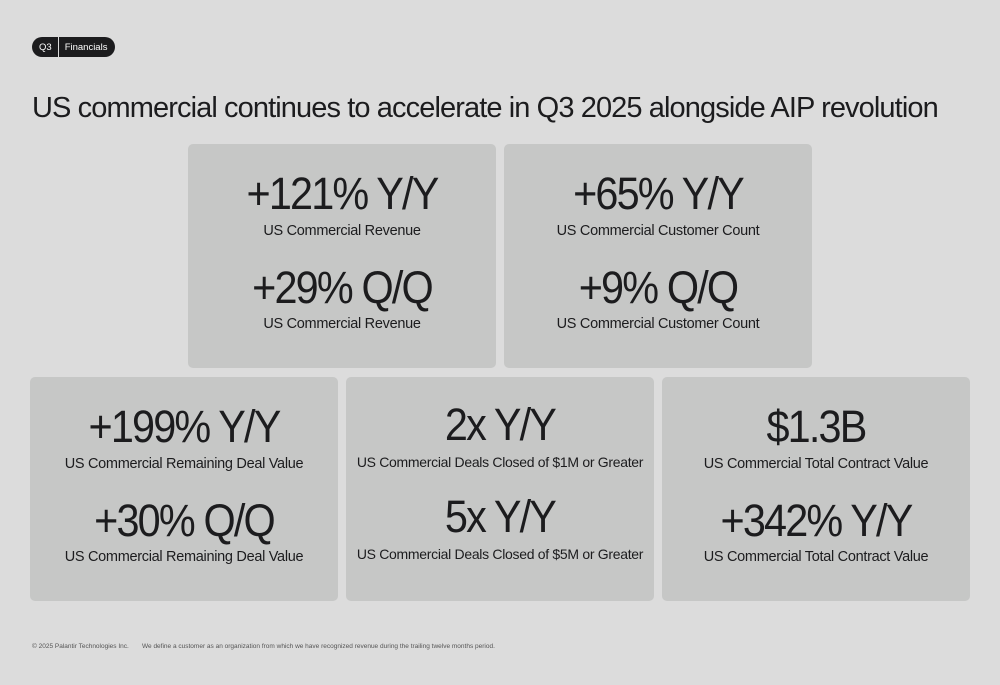 The height and width of the screenshot is (685, 1000). What do you see at coordinates (185, 426) in the screenshot?
I see `metric-primary: +199% Y/Y` at bounding box center [185, 426].